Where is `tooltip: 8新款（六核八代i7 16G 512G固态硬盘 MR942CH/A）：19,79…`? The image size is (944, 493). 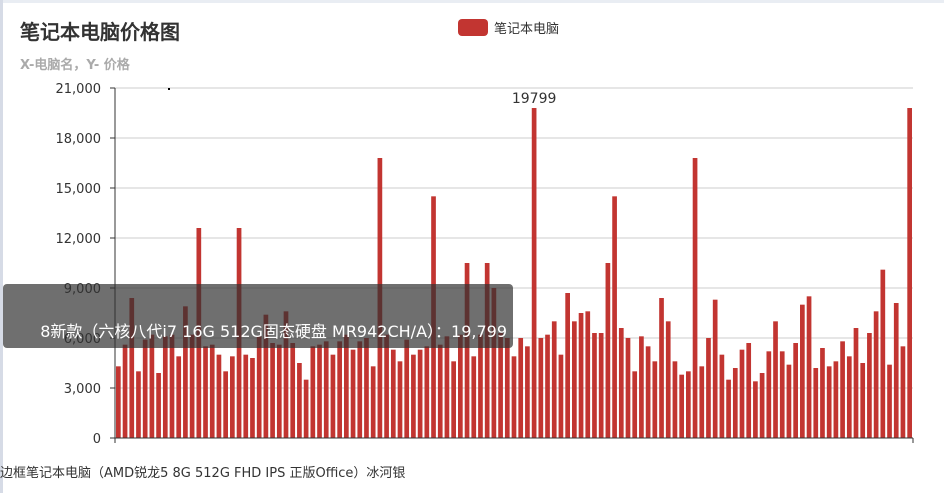
tooltip: 8新款（六核八代i7 16G 512G固态硬盘 MR942CH/A）：19,79… is located at coordinates (258, 316).